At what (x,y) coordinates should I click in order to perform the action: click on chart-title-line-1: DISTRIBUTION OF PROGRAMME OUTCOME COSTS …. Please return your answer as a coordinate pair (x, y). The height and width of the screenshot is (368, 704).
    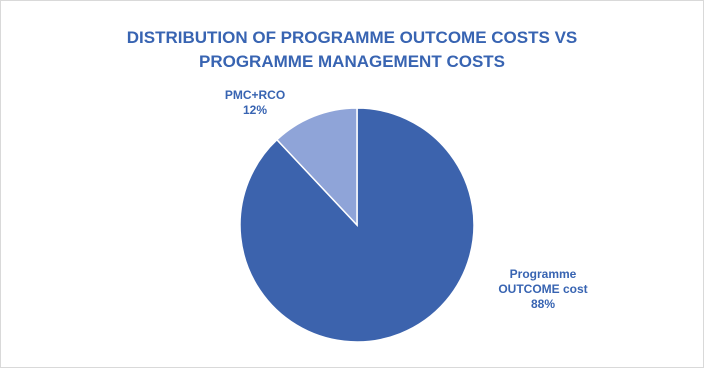
    Looking at the image, I should click on (352, 37).